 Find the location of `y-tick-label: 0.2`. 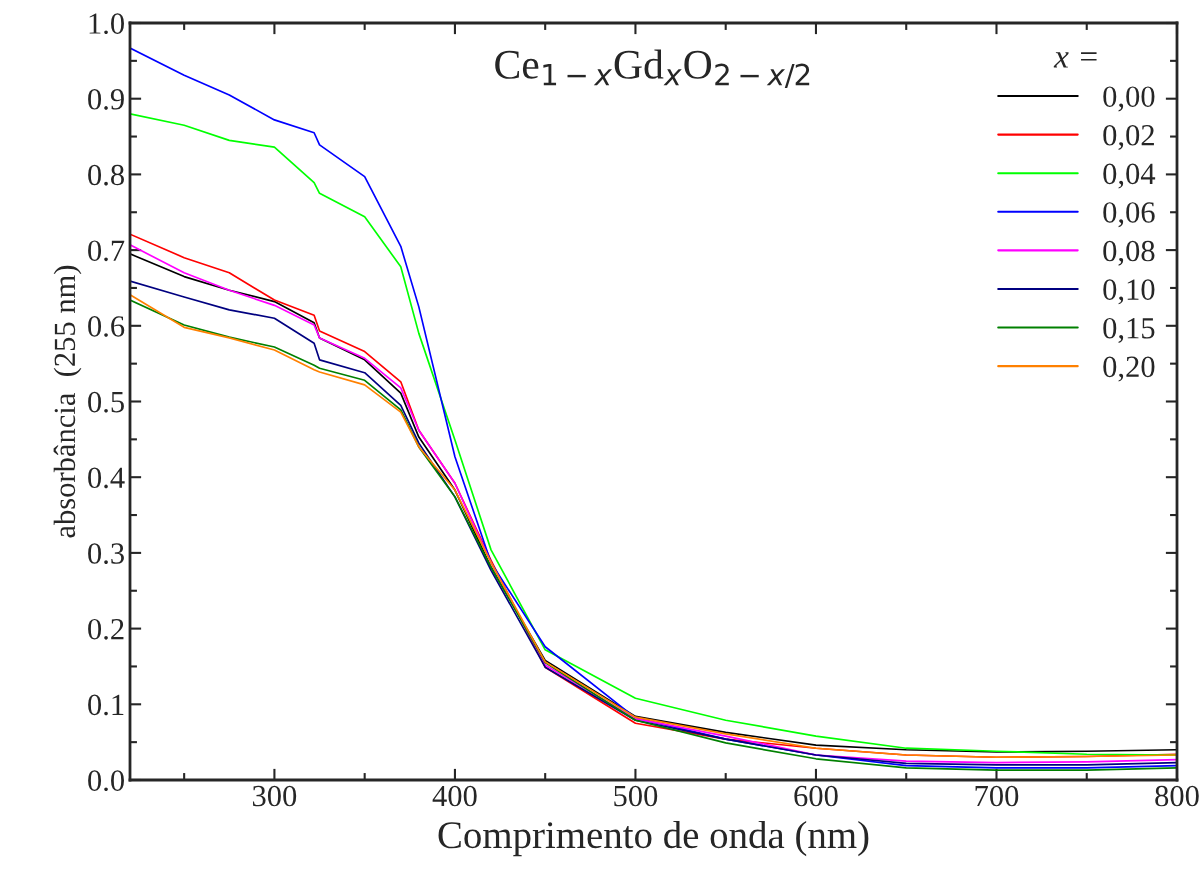

y-tick-label: 0.2 is located at coordinates (106, 629).